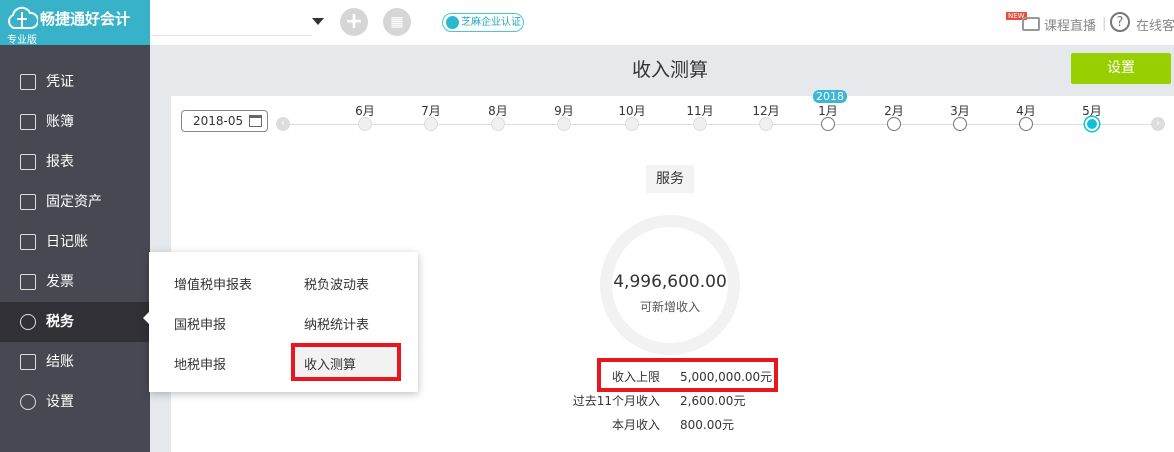  I want to click on tv-icon, so click(1031, 24).